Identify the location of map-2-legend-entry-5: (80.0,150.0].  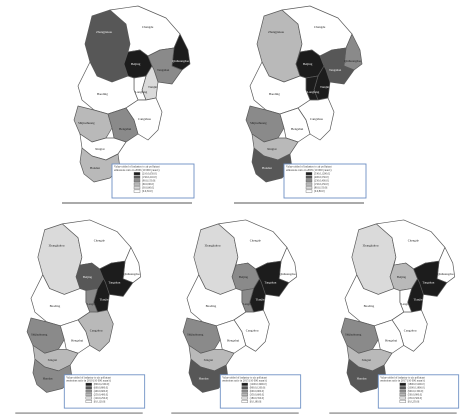
(320, 188).